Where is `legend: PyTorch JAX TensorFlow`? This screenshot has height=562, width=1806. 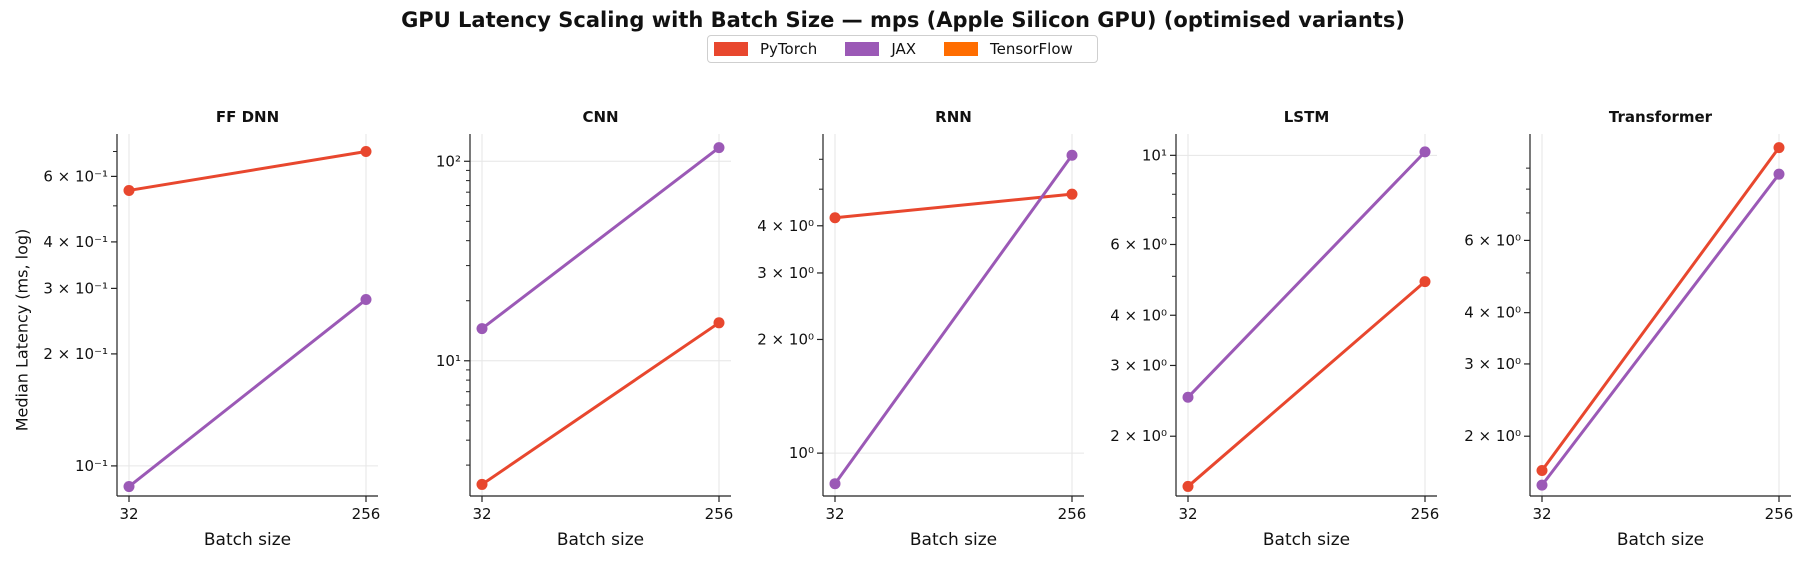 legend: PyTorch JAX TensorFlow is located at coordinates (902, 49).